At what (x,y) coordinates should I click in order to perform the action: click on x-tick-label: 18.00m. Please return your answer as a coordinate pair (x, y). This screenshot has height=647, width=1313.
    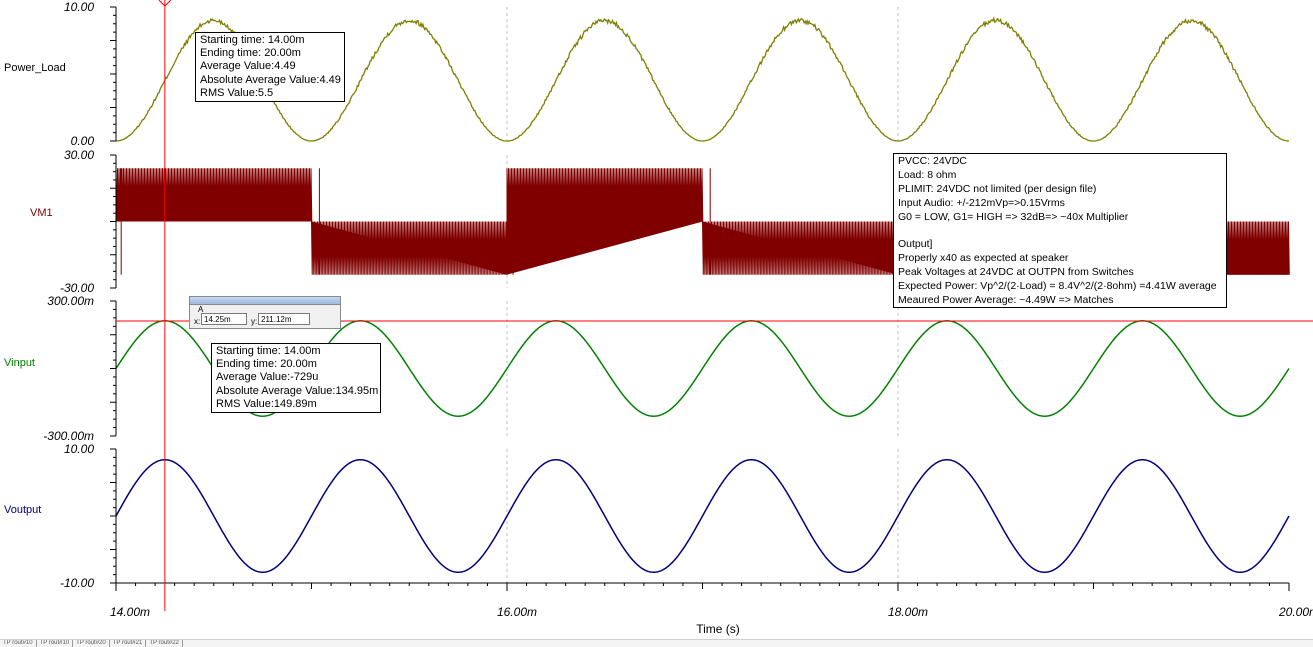
    Looking at the image, I should click on (908, 612).